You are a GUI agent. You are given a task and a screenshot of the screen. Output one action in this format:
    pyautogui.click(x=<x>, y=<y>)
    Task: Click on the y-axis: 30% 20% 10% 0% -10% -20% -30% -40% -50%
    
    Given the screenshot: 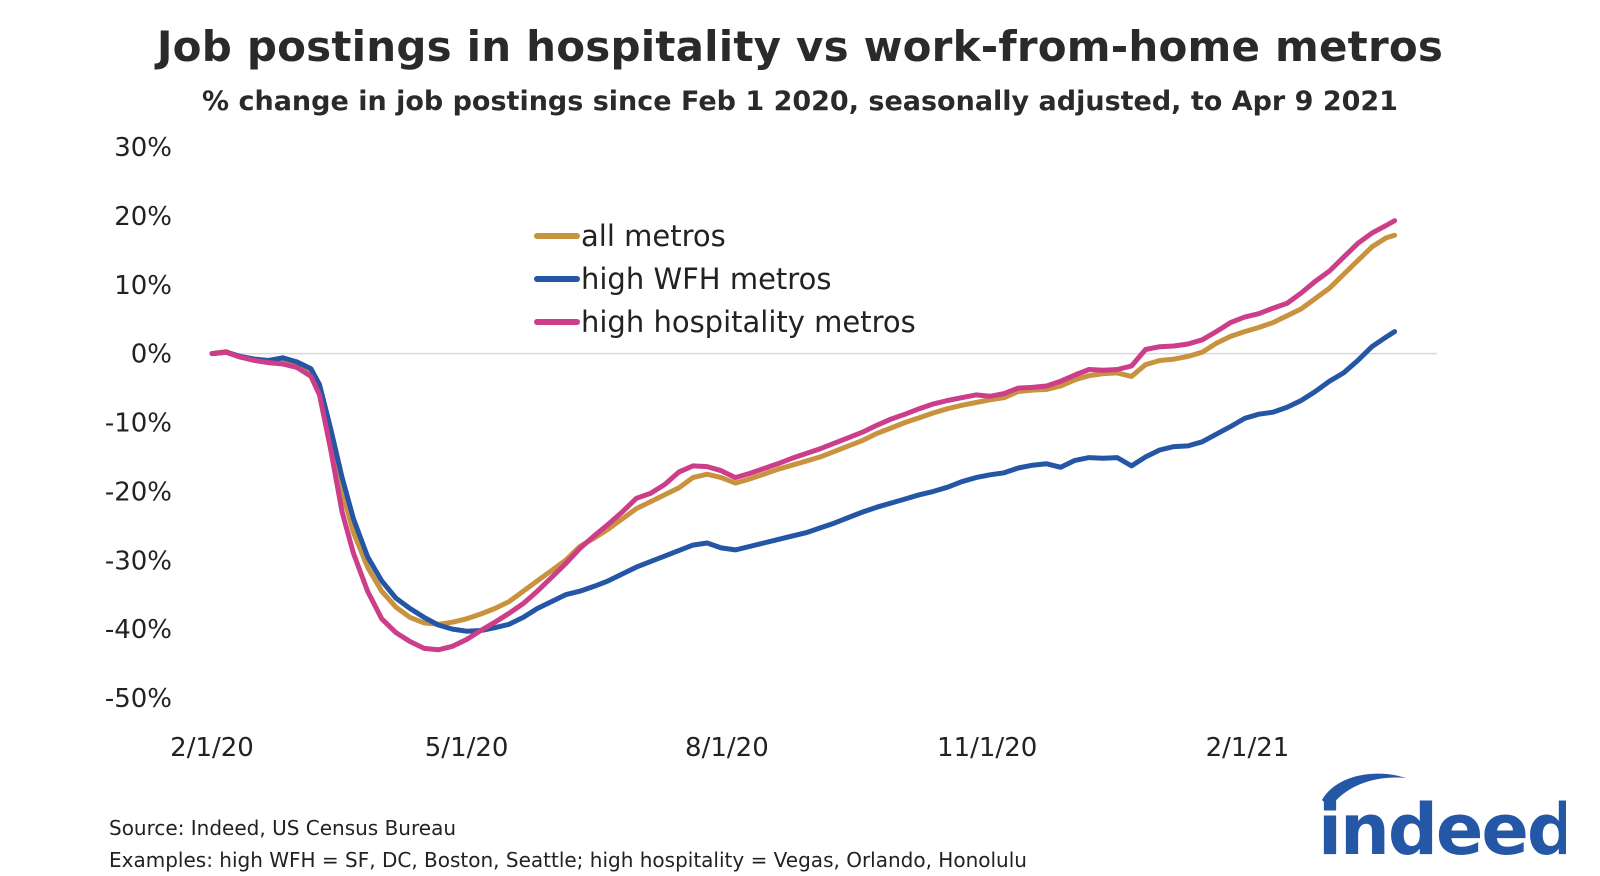 What is the action you would take?
    pyautogui.click(x=138, y=423)
    